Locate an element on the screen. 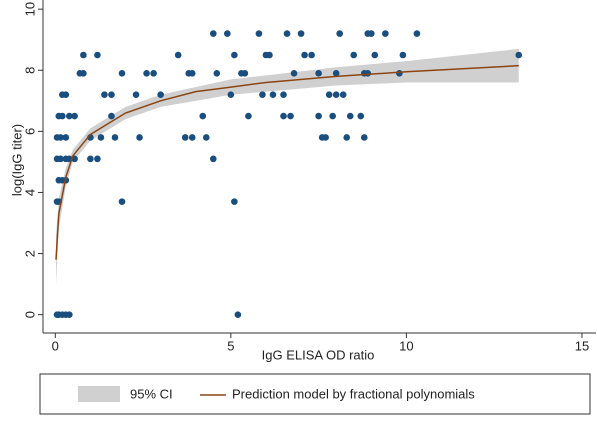 The width and height of the screenshot is (597, 424). y-axis-title: log(IgG titer) is located at coordinates (16, 160).